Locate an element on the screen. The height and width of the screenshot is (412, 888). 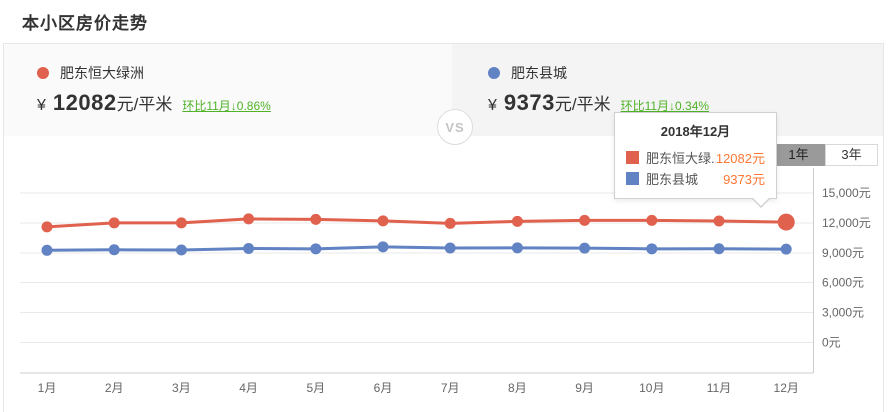
y-axis-tick-label: 15,000元 is located at coordinates (846, 193).